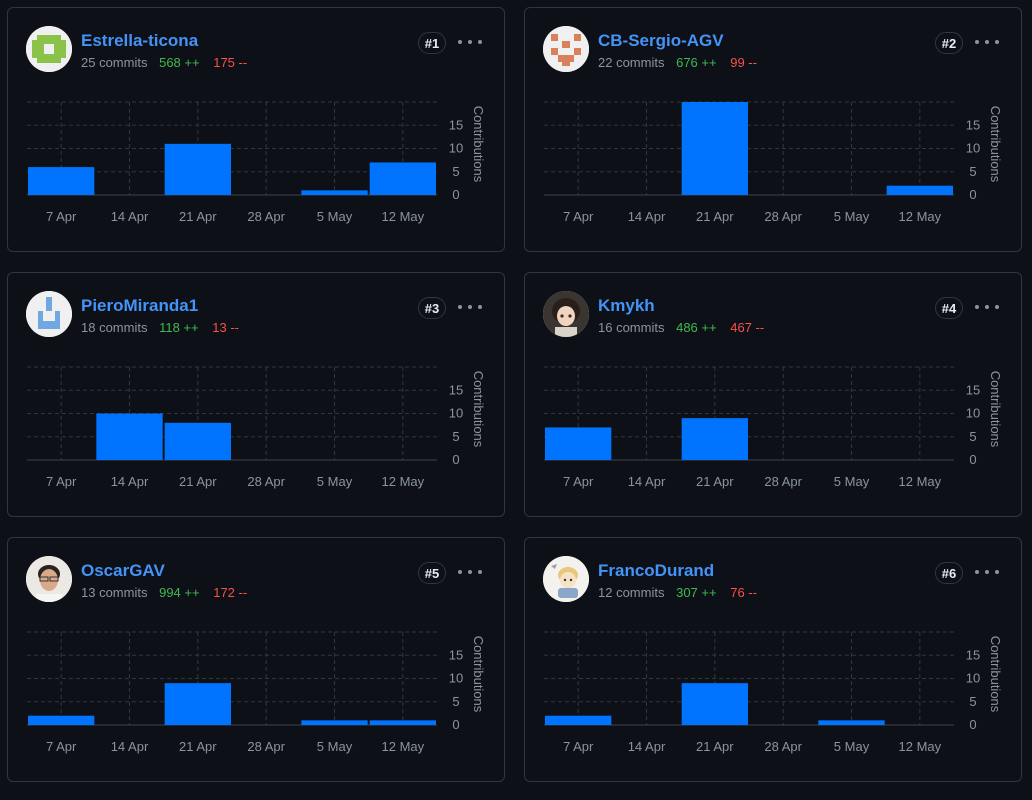 The image size is (1032, 800). What do you see at coordinates (656, 570) in the screenshot?
I see `contributor-username: FrancoDurand` at bounding box center [656, 570].